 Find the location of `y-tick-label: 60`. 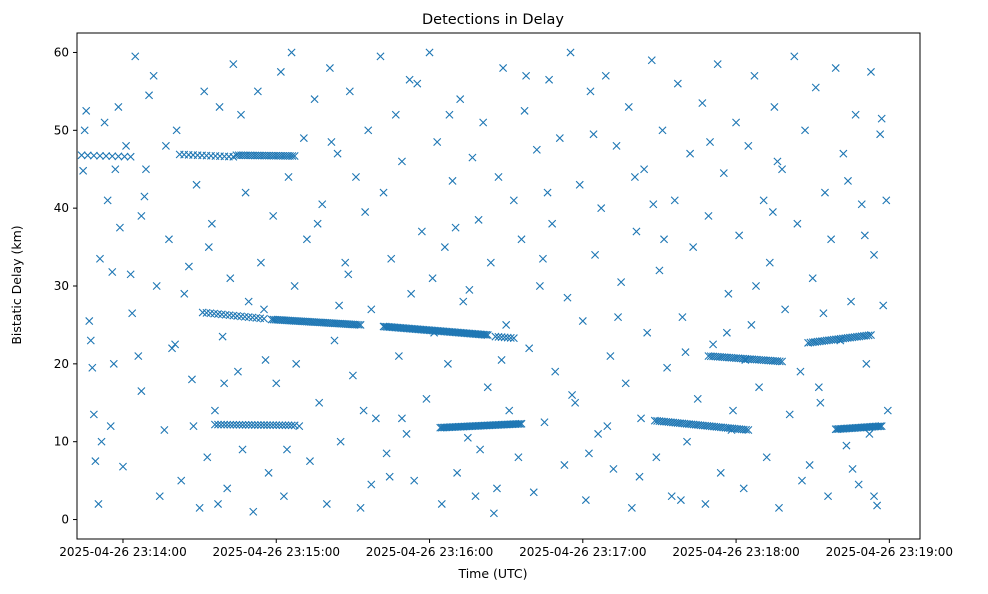

y-tick-label: 60 is located at coordinates (61, 52).